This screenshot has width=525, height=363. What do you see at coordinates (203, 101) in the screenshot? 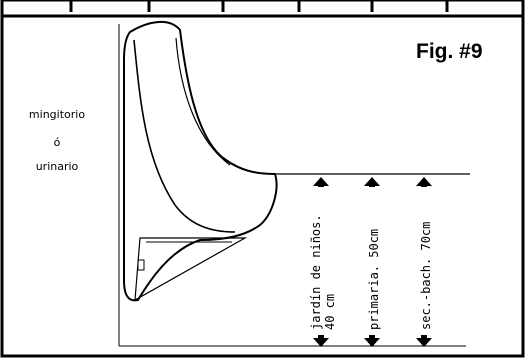
I see `urinal-inner-rim` at bounding box center [203, 101].